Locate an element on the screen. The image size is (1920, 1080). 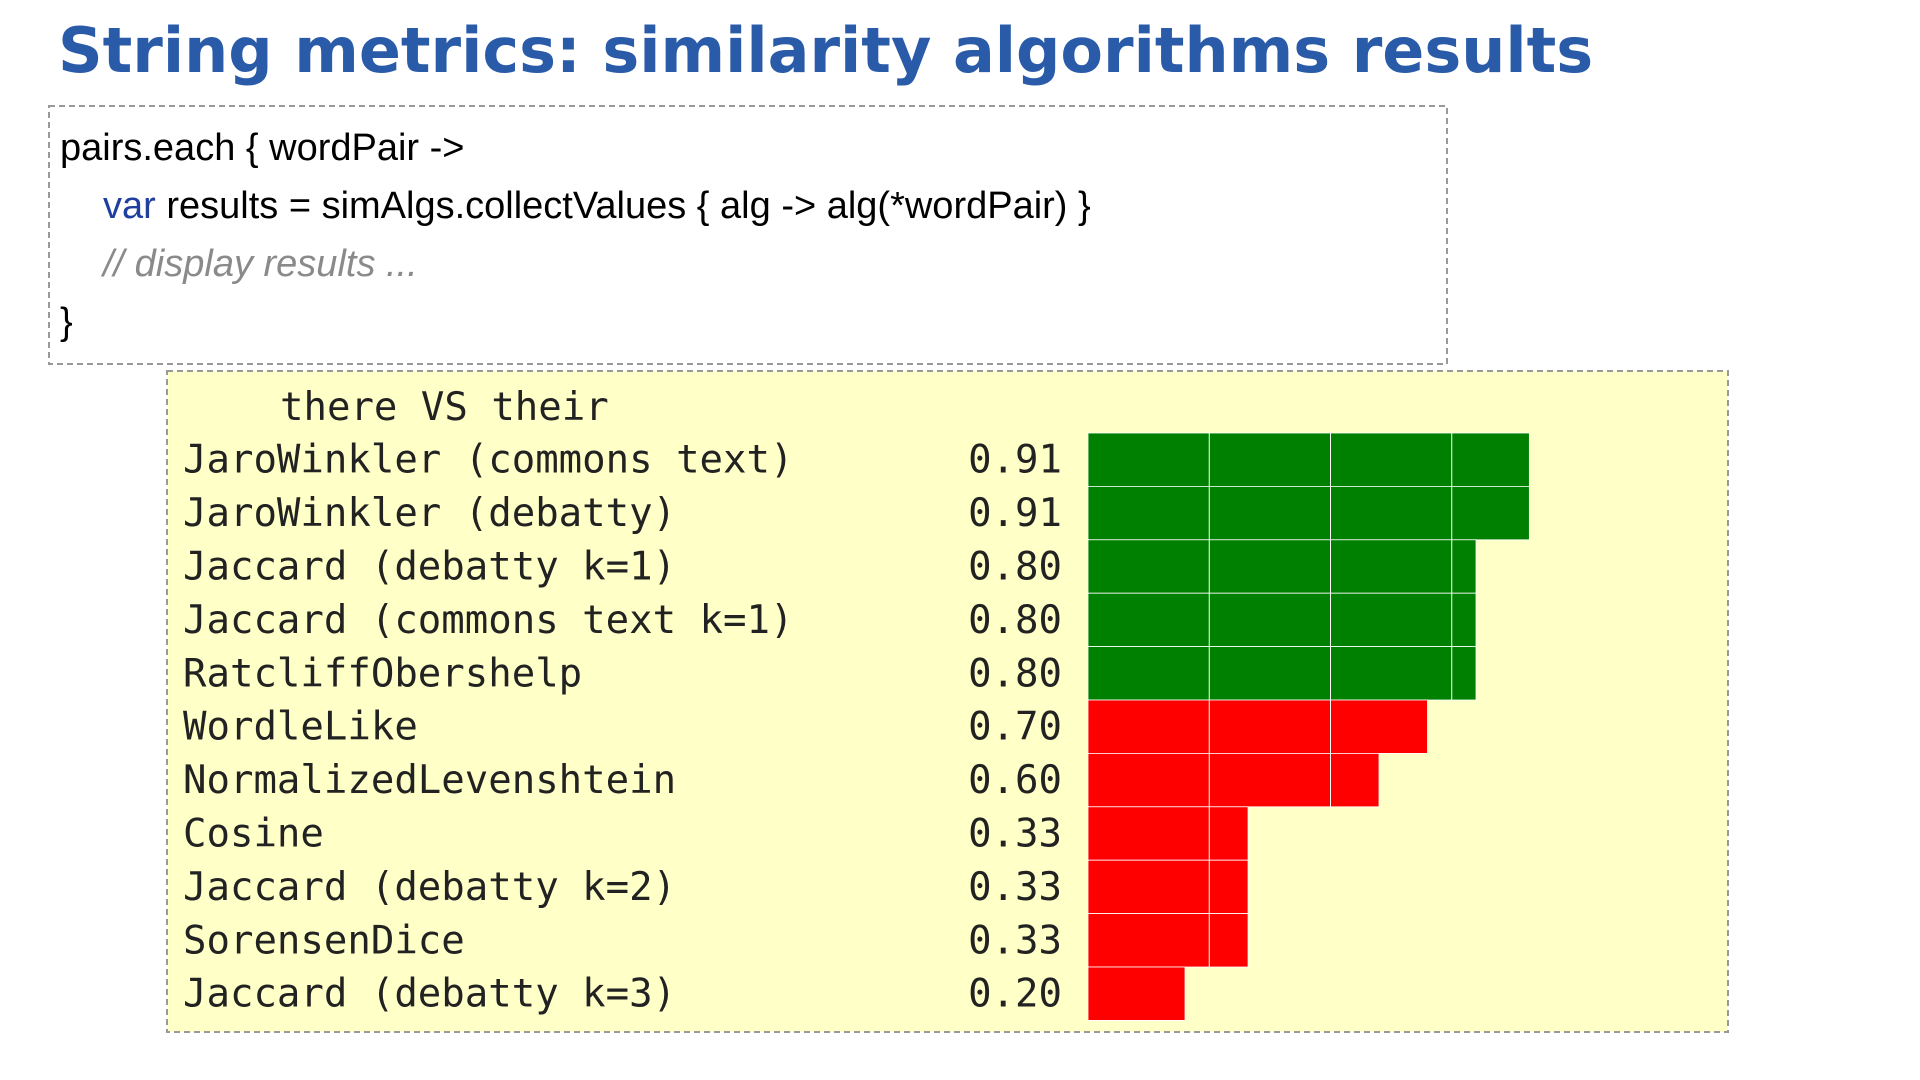
row-name: Jaccard (debatty k=1) is located at coordinates (429, 567).